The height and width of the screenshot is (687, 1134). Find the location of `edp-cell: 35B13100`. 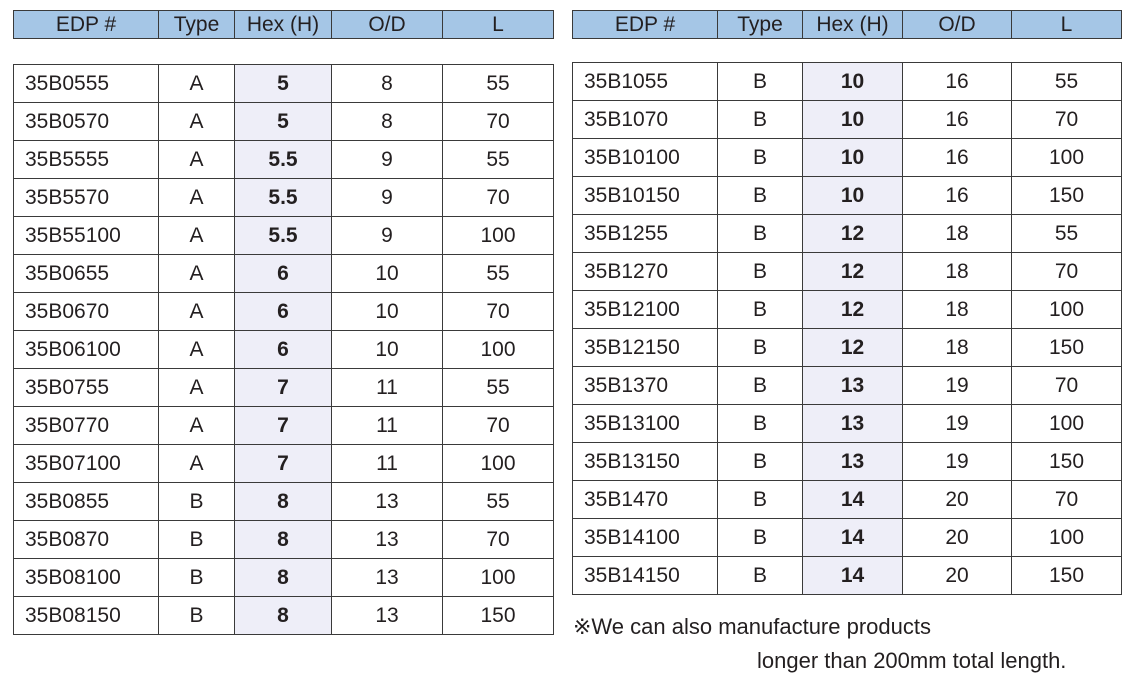

edp-cell: 35B13100 is located at coordinates (645, 423).